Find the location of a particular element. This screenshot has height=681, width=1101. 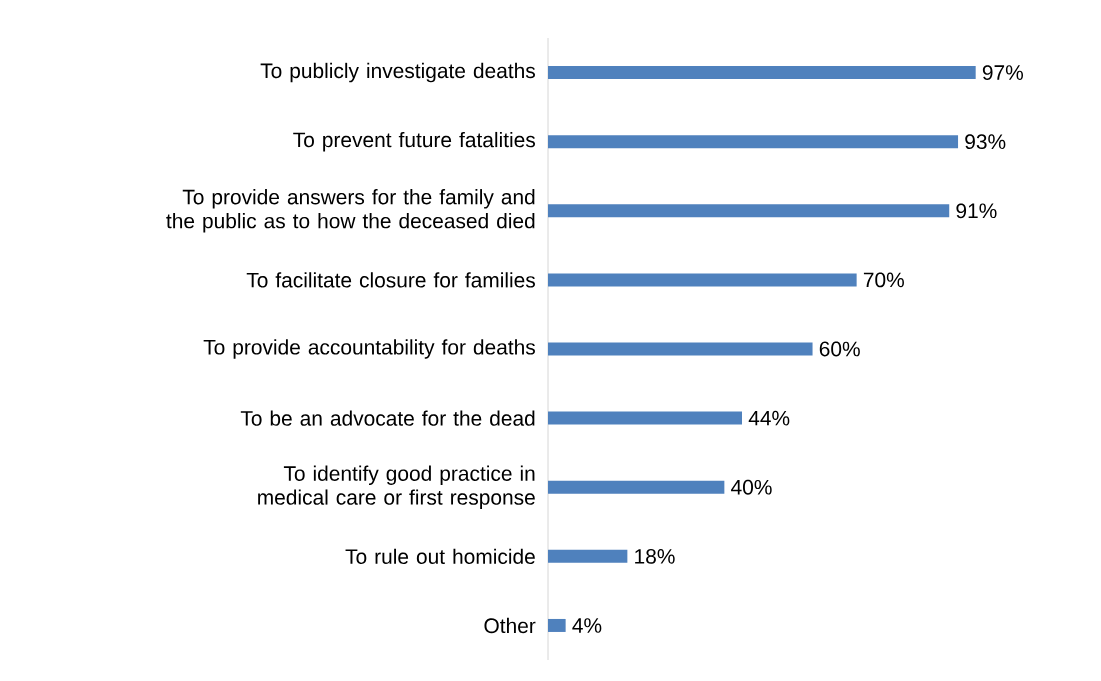

y-tick-label: To prevent future fatalities is located at coordinates (414, 141).